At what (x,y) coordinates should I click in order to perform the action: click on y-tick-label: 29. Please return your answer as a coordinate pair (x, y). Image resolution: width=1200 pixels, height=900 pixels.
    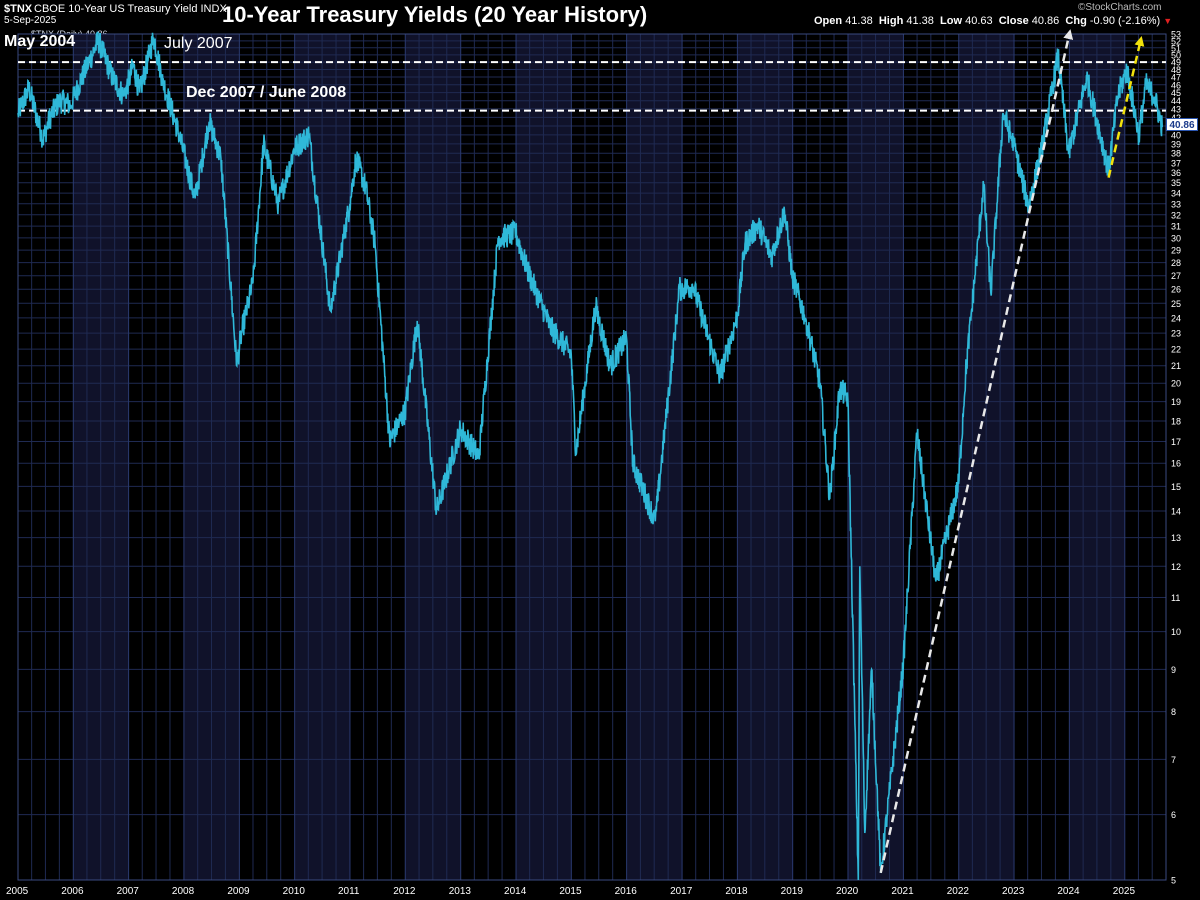
    Looking at the image, I should click on (1176, 251).